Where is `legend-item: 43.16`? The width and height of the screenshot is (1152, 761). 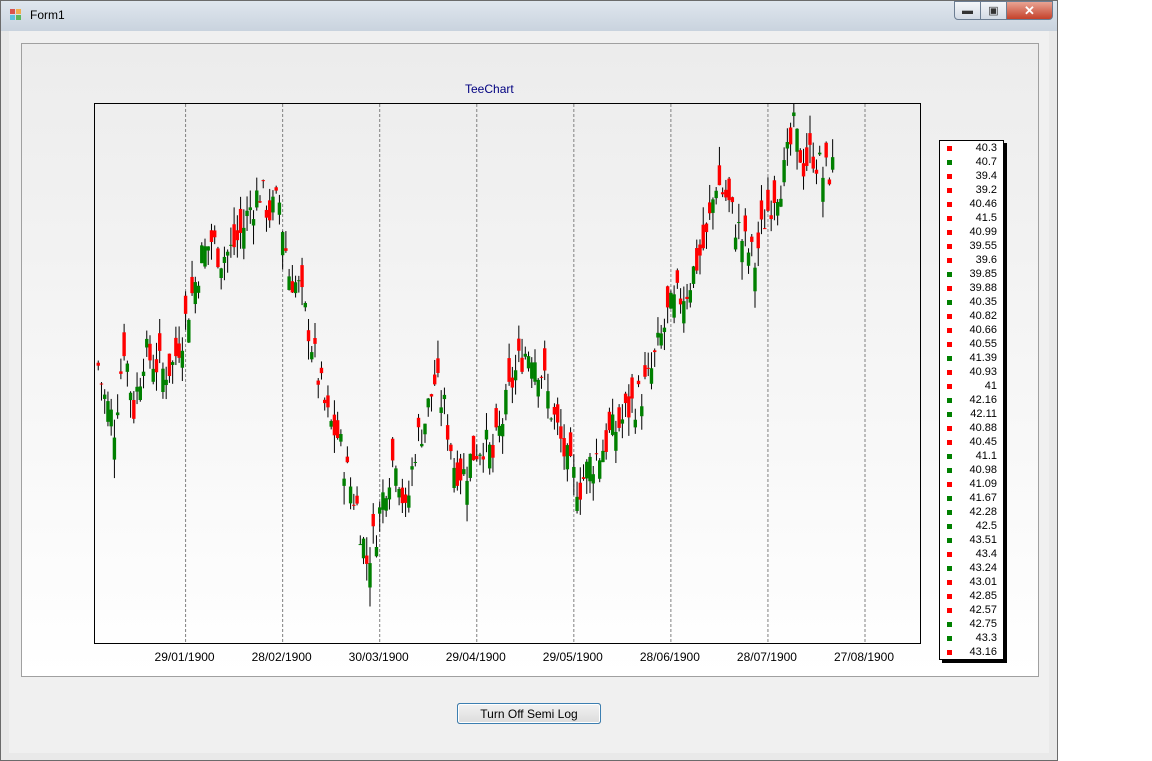
legend-item: 43.16 is located at coordinates (971, 653).